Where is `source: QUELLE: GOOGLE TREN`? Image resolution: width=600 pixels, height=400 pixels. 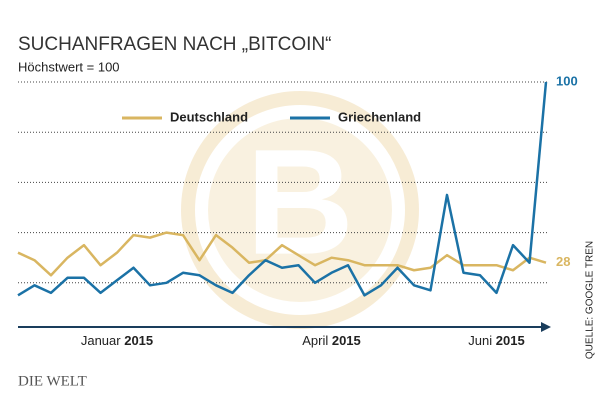
source: QUELLE: GOOGLE TREN is located at coordinates (590, 300).